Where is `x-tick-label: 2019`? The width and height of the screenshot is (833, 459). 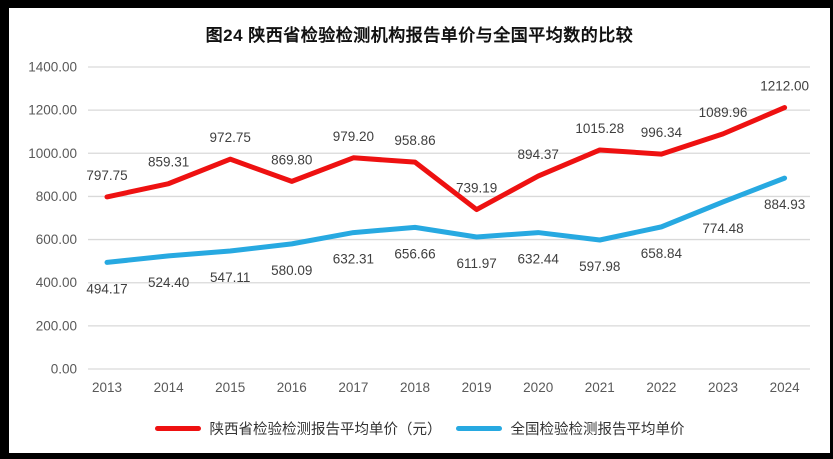 x-tick-label: 2019 is located at coordinates (477, 387).